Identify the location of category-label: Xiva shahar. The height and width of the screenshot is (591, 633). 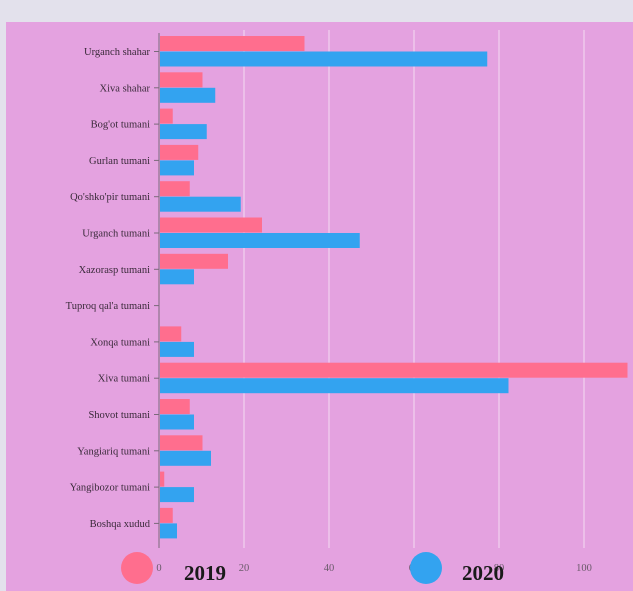
(125, 88).